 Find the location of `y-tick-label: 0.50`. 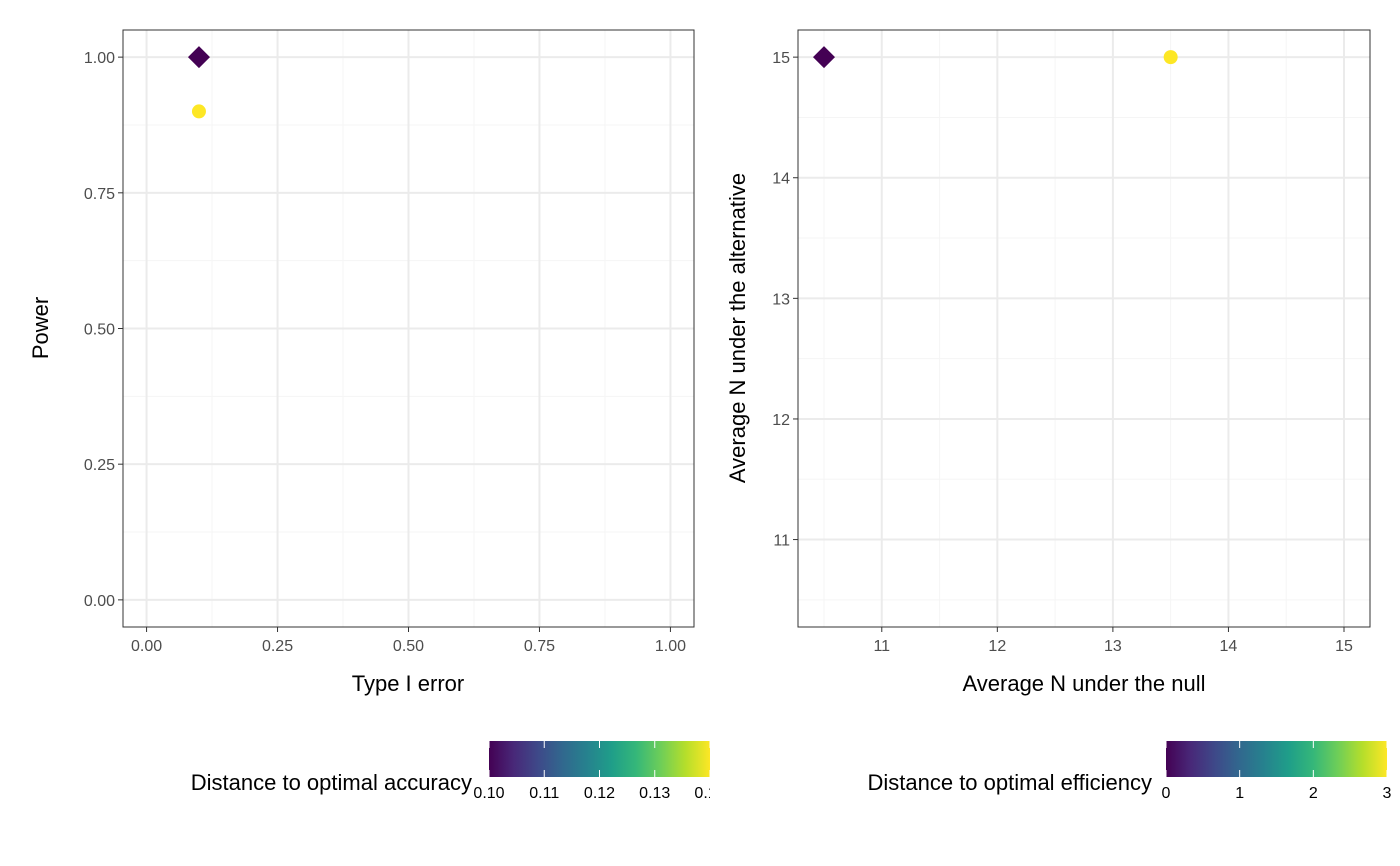

y-tick-label: 0.50 is located at coordinates (99, 330).